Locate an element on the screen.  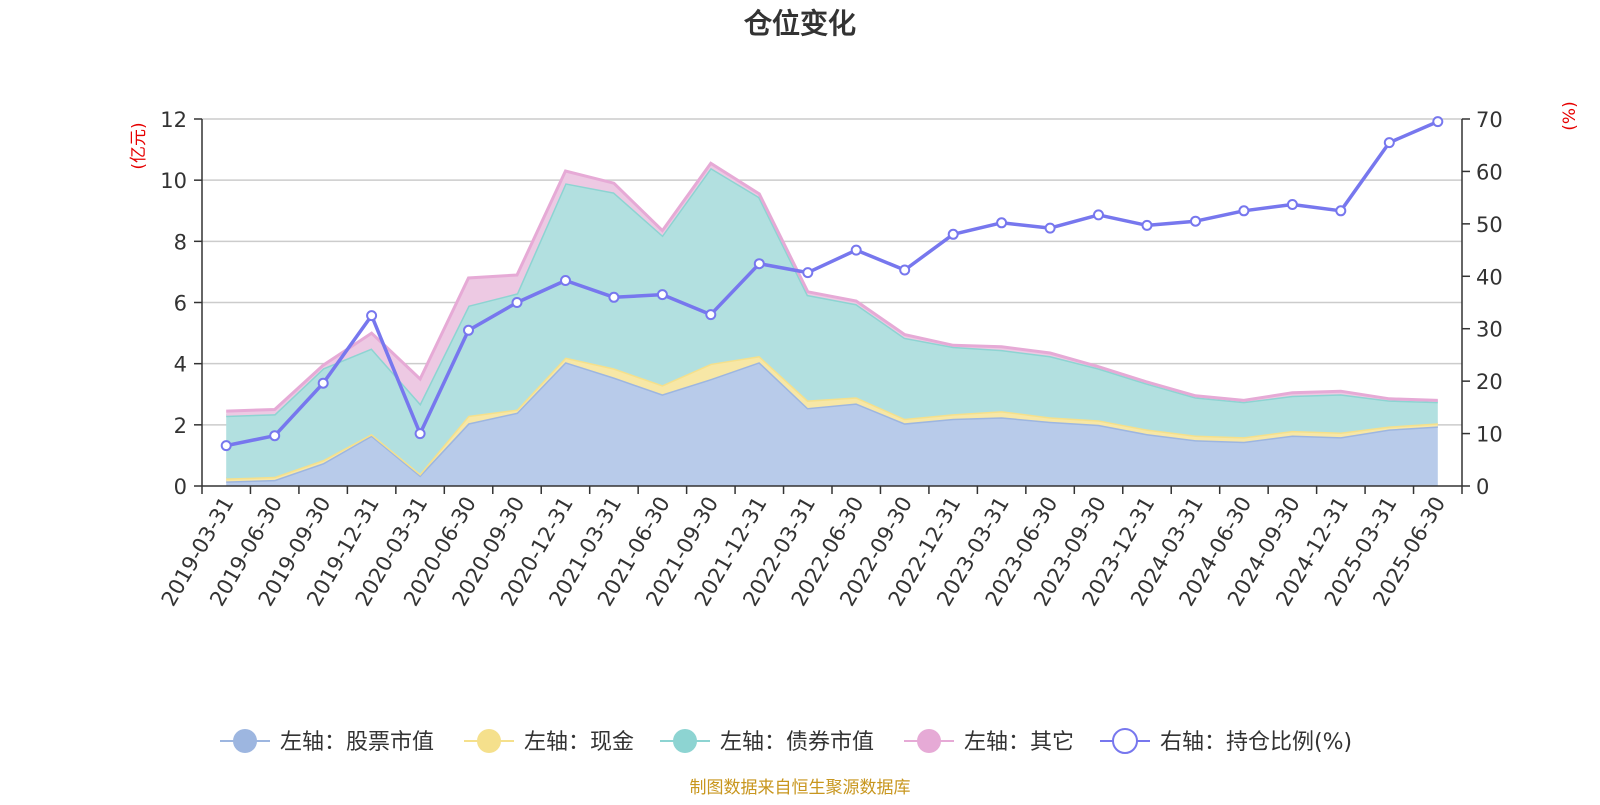
right-axis-tick-label: 20 is located at coordinates (1489, 382).